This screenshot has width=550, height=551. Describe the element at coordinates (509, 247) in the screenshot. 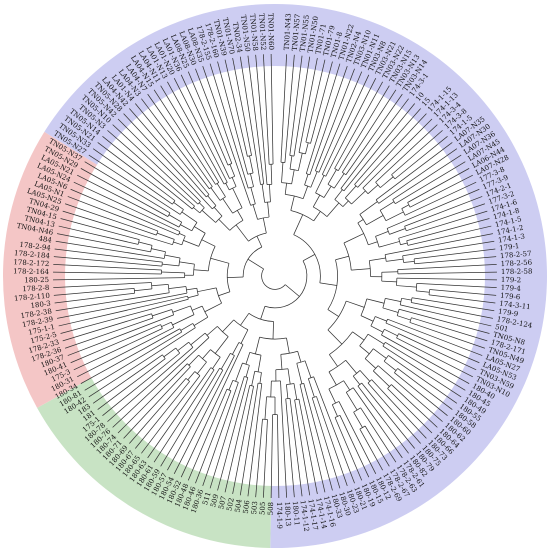

I see `tip-label: 179-1` at that location.